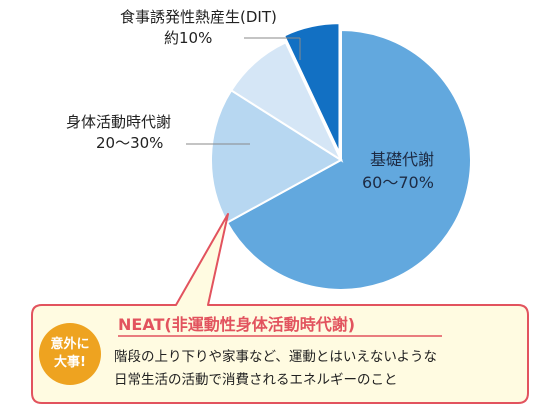 The image size is (550, 412). Describe the element at coordinates (198, 17) in the screenshot. I see `dit-label: 食事誘発性熱産生(DIT)` at that location.